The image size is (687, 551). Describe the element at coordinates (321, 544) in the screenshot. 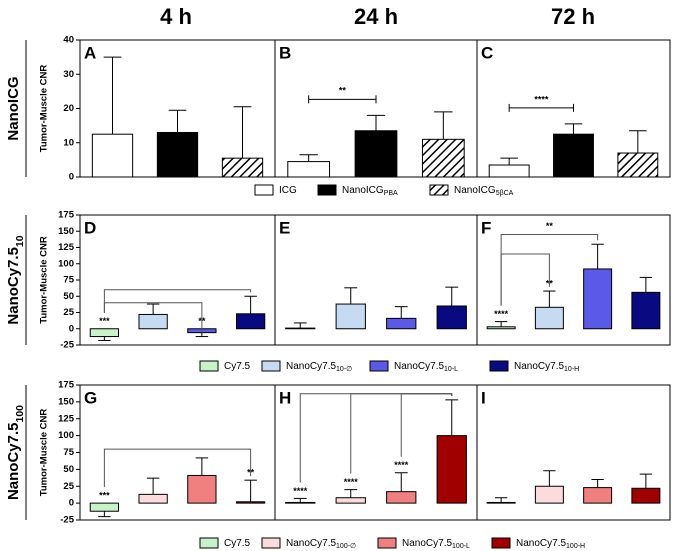

I see `legend-label: NanoCy7.5100-∅` at that location.